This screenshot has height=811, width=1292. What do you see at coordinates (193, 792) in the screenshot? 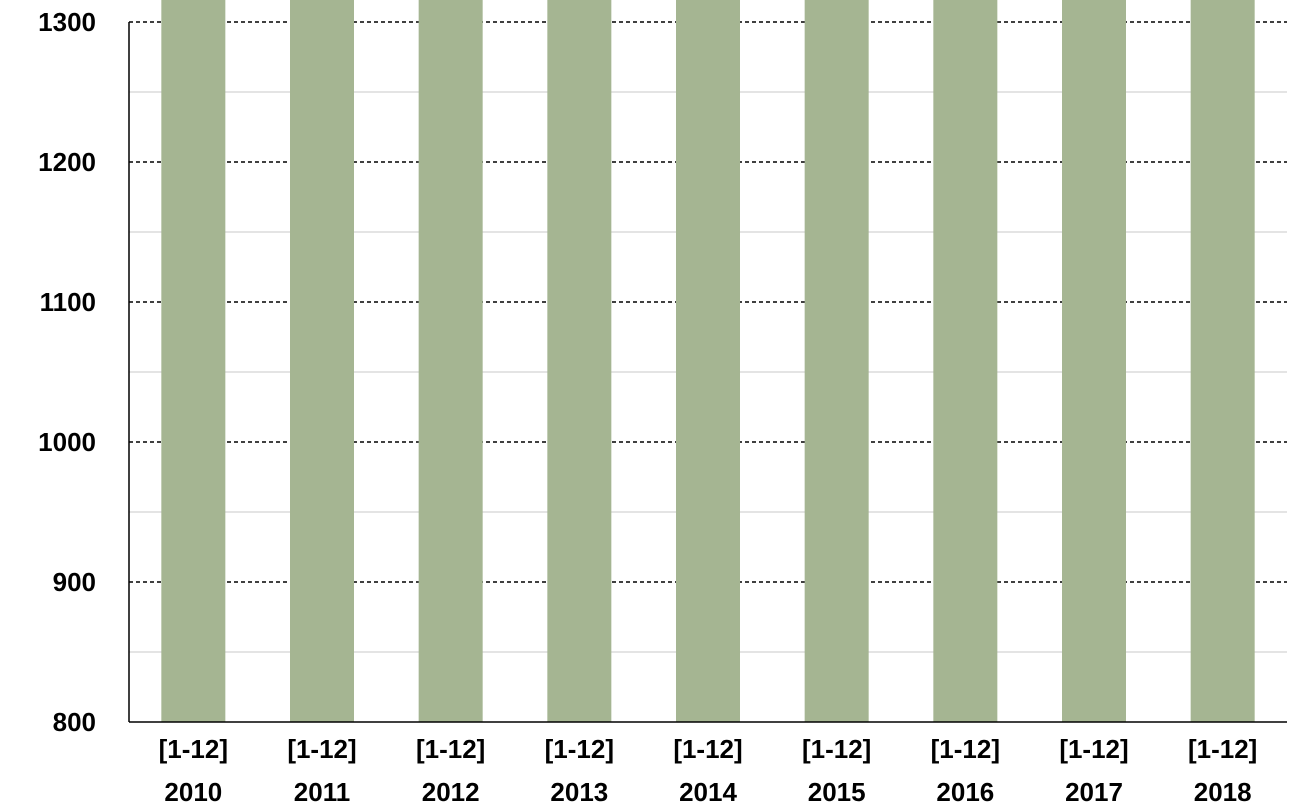
I see `x-tick-label: 2010` at bounding box center [193, 792].